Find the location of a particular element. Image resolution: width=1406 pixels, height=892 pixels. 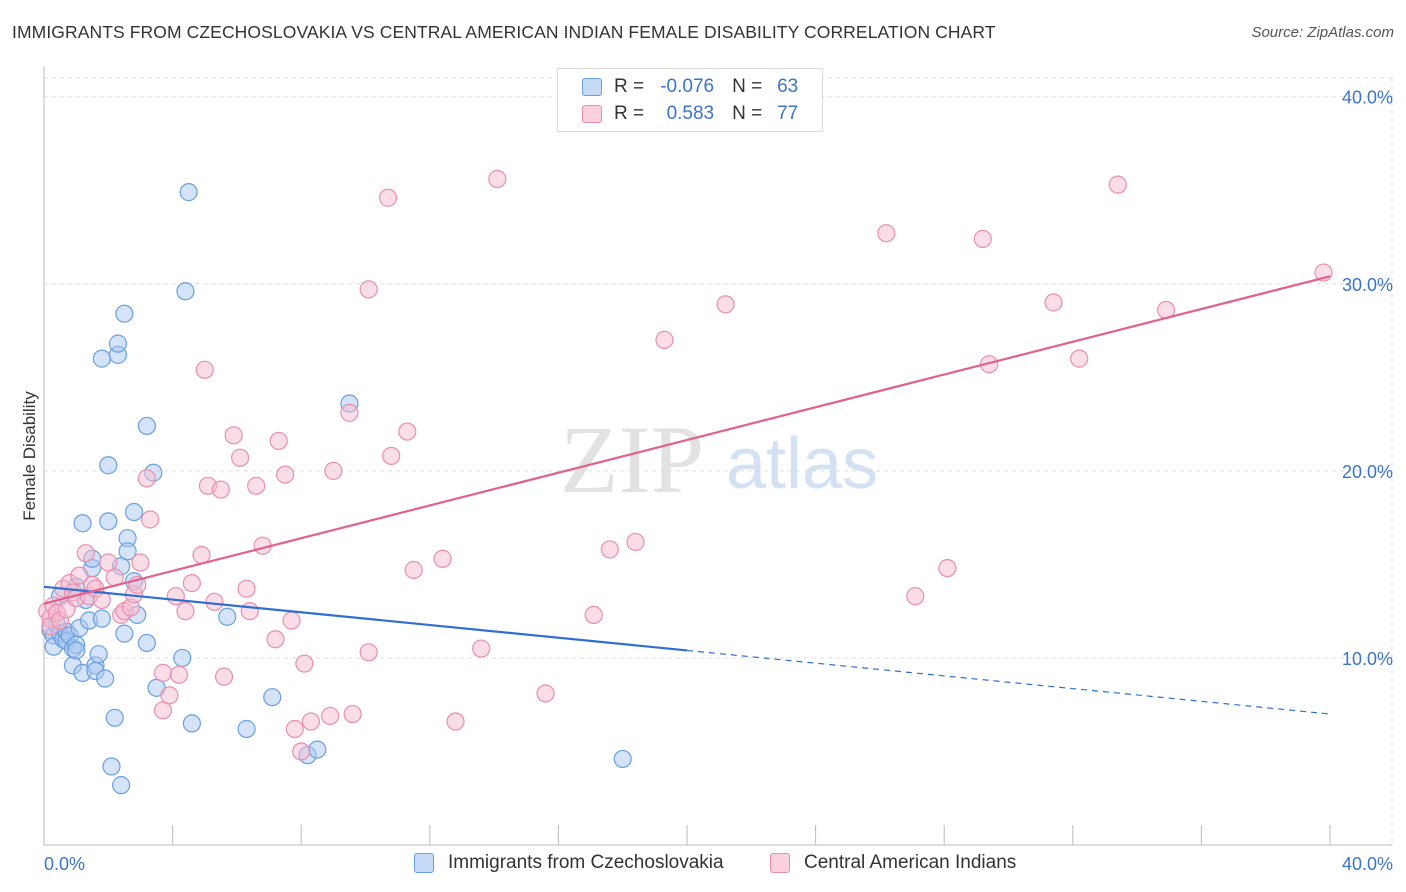

legend-row-pink: R = 0.583 N = 77 is located at coordinates (690, 114).